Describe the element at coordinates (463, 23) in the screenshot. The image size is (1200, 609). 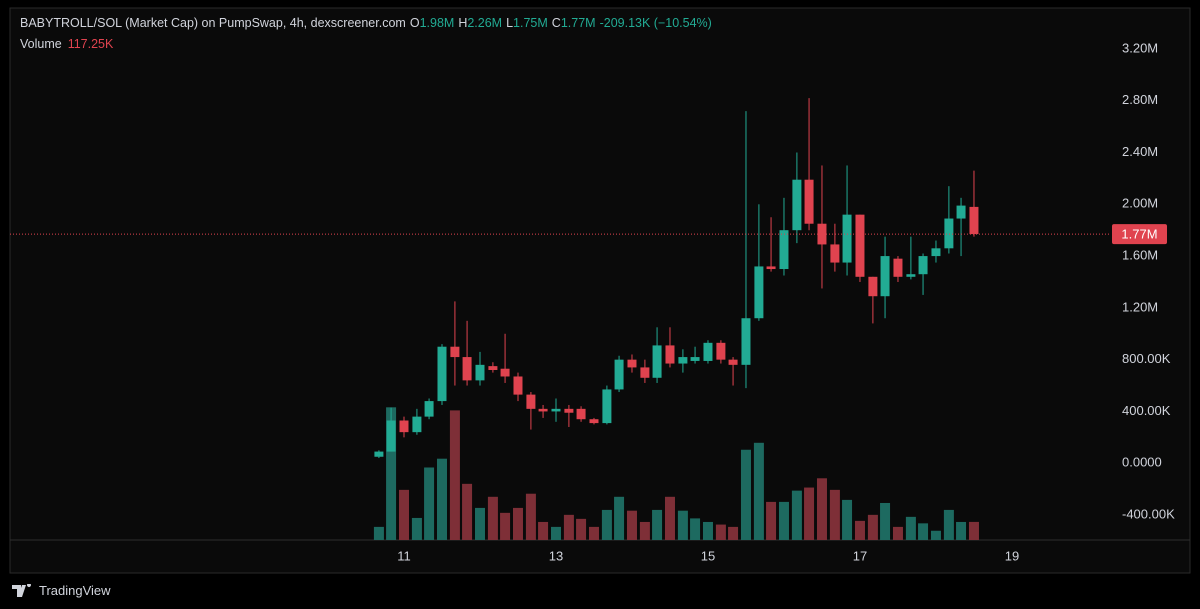
I see `ohlc-key: H` at that location.